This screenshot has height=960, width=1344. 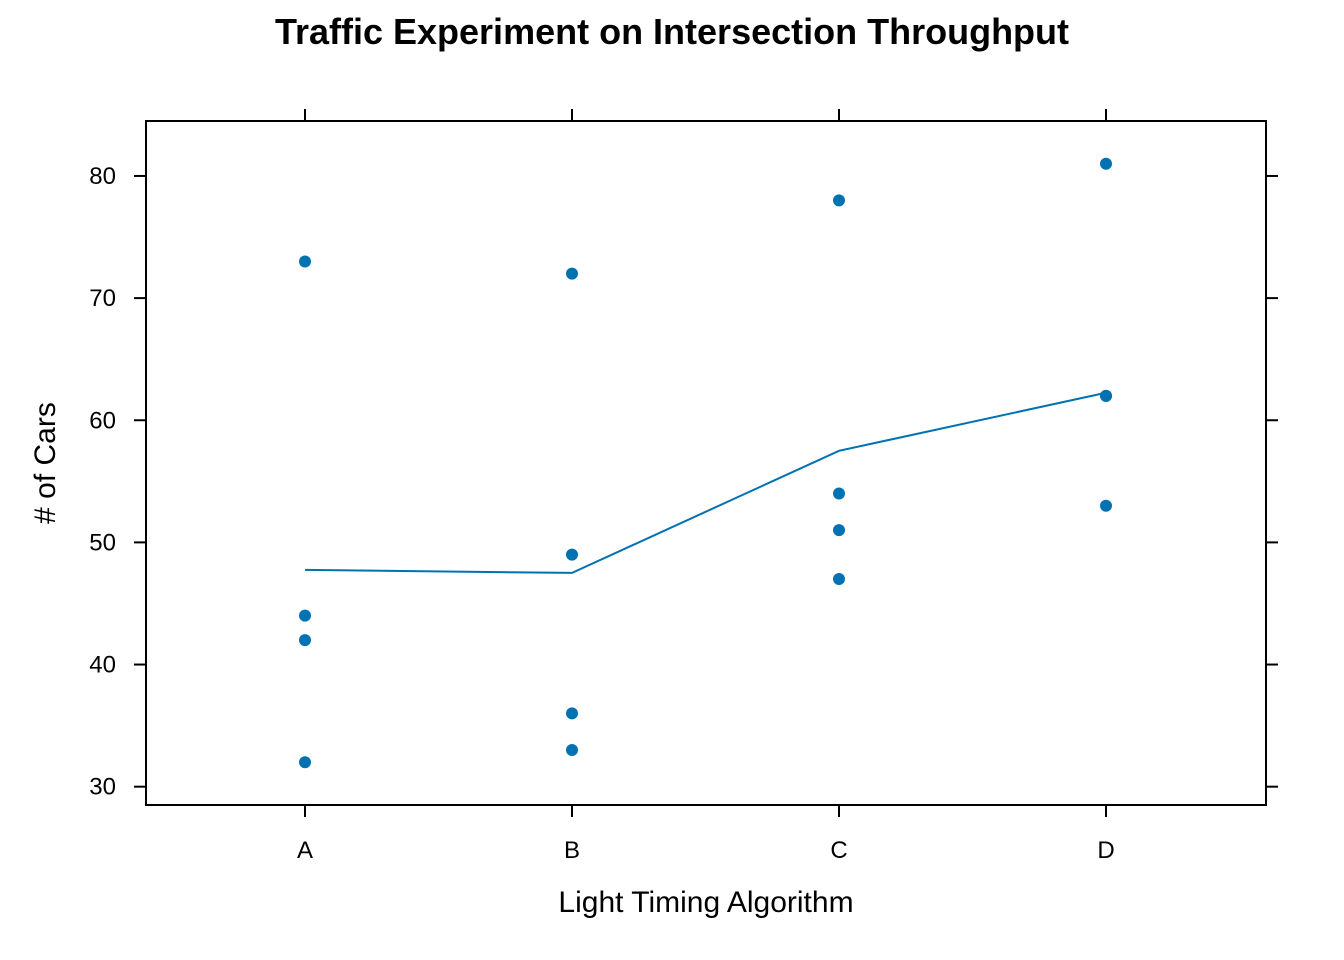 What do you see at coordinates (102, 542) in the screenshot?
I see `y-tick-label: 50` at bounding box center [102, 542].